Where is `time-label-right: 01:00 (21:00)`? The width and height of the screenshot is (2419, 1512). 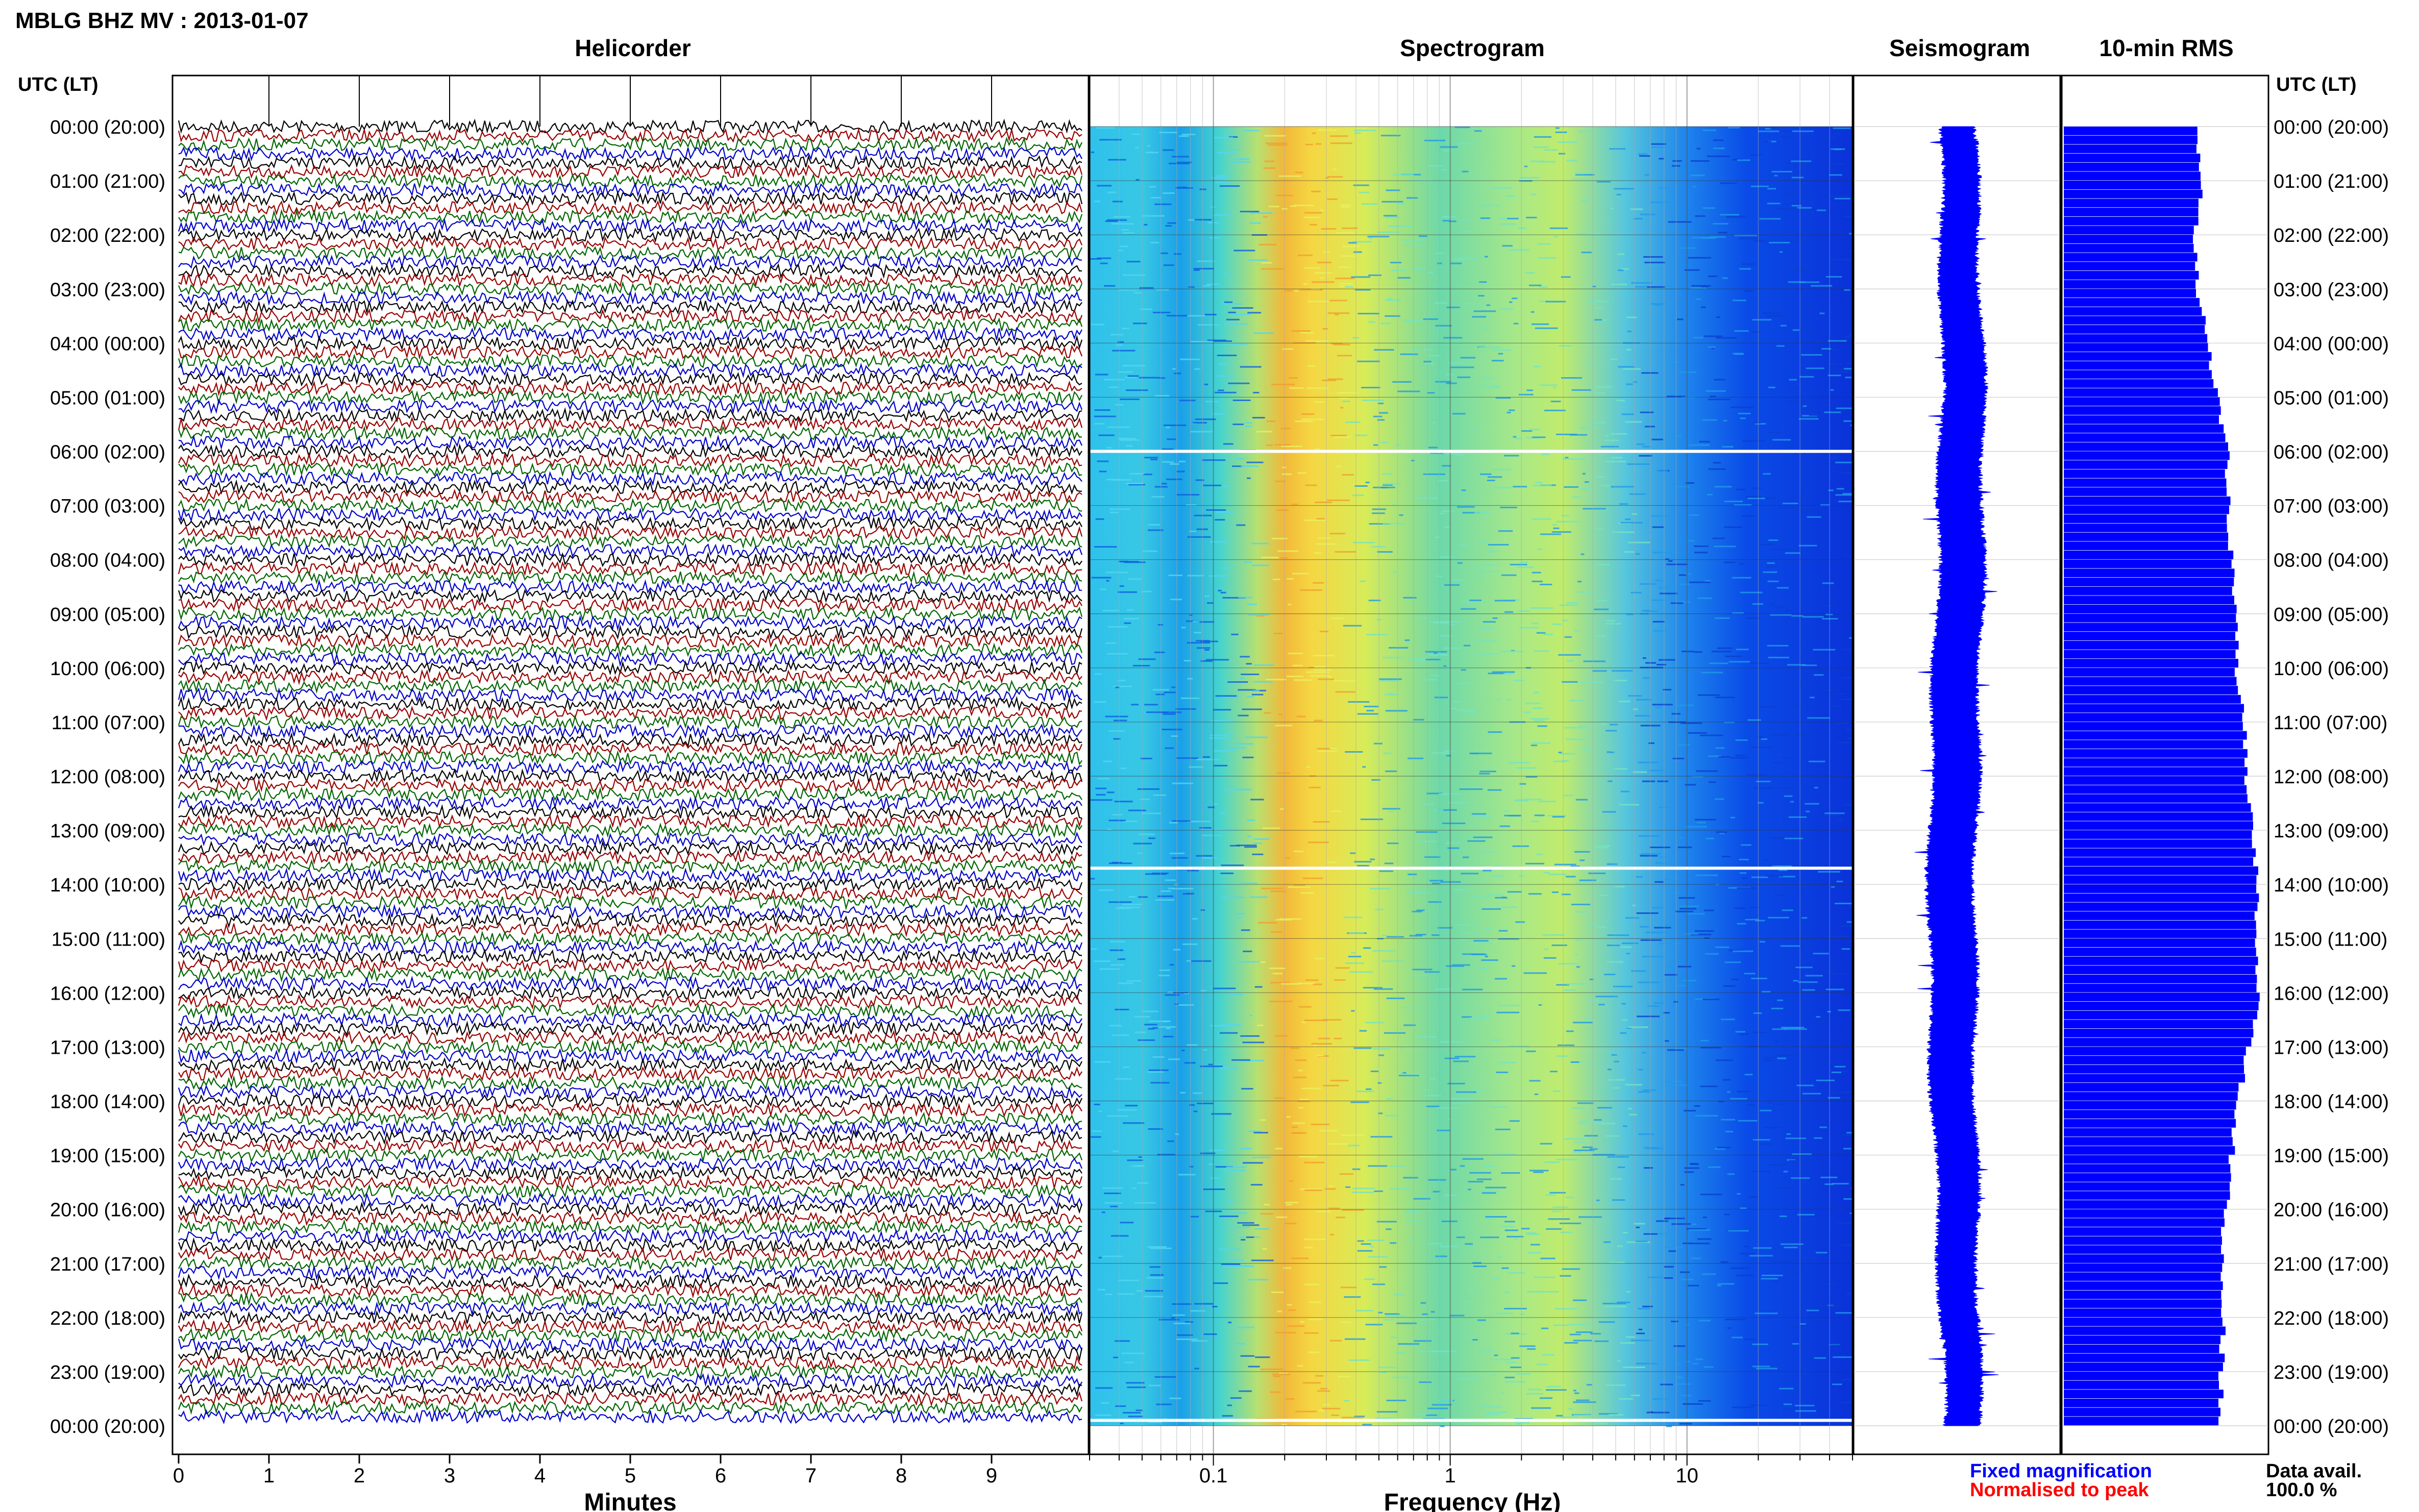 time-label-right: 01:00 (21:00) is located at coordinates (2331, 181).